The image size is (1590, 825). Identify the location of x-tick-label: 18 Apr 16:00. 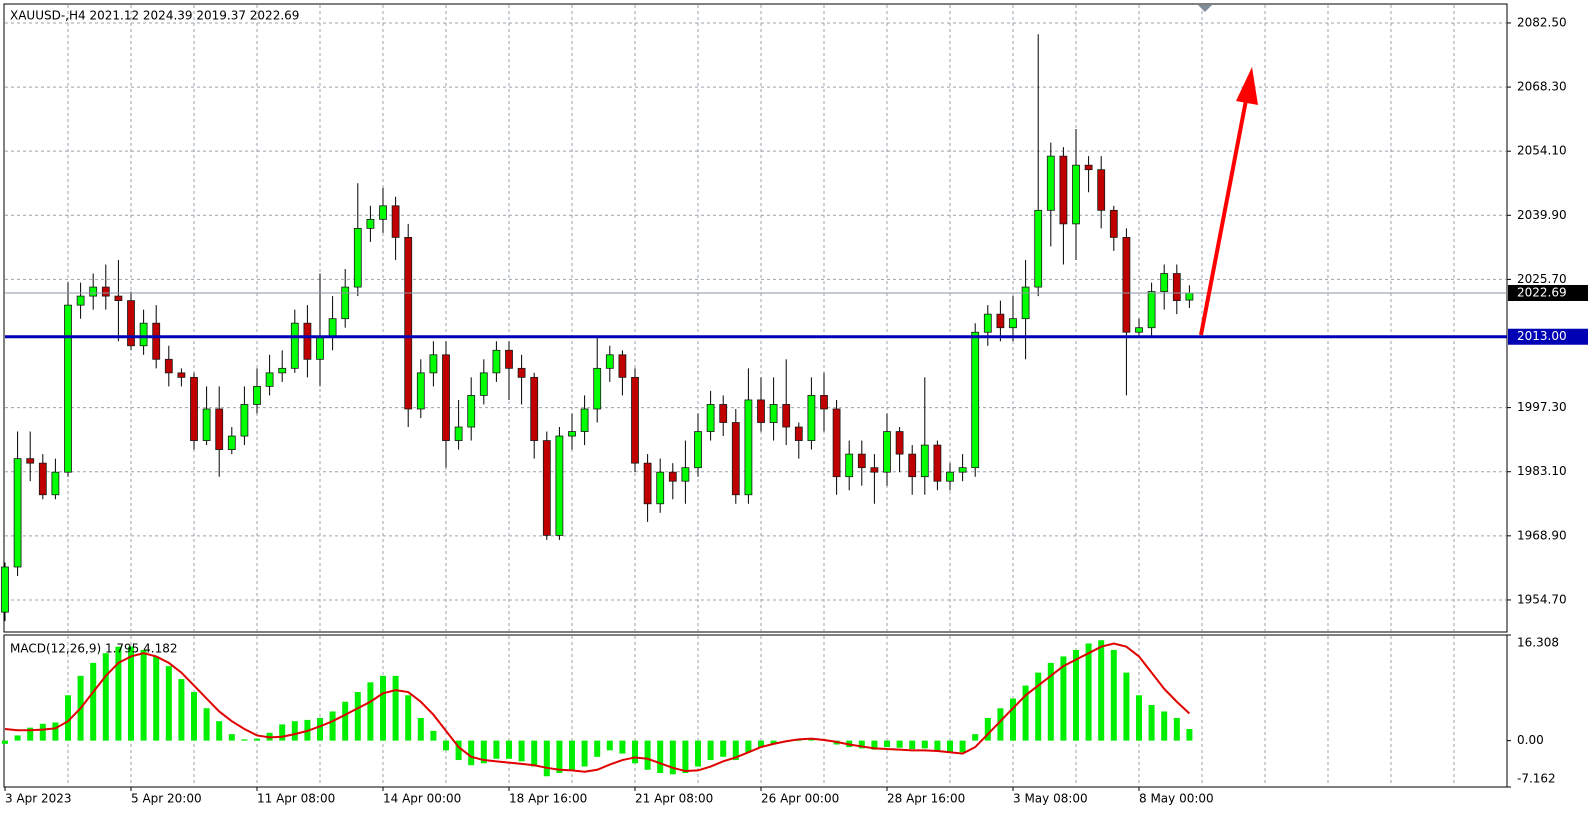
(548, 799).